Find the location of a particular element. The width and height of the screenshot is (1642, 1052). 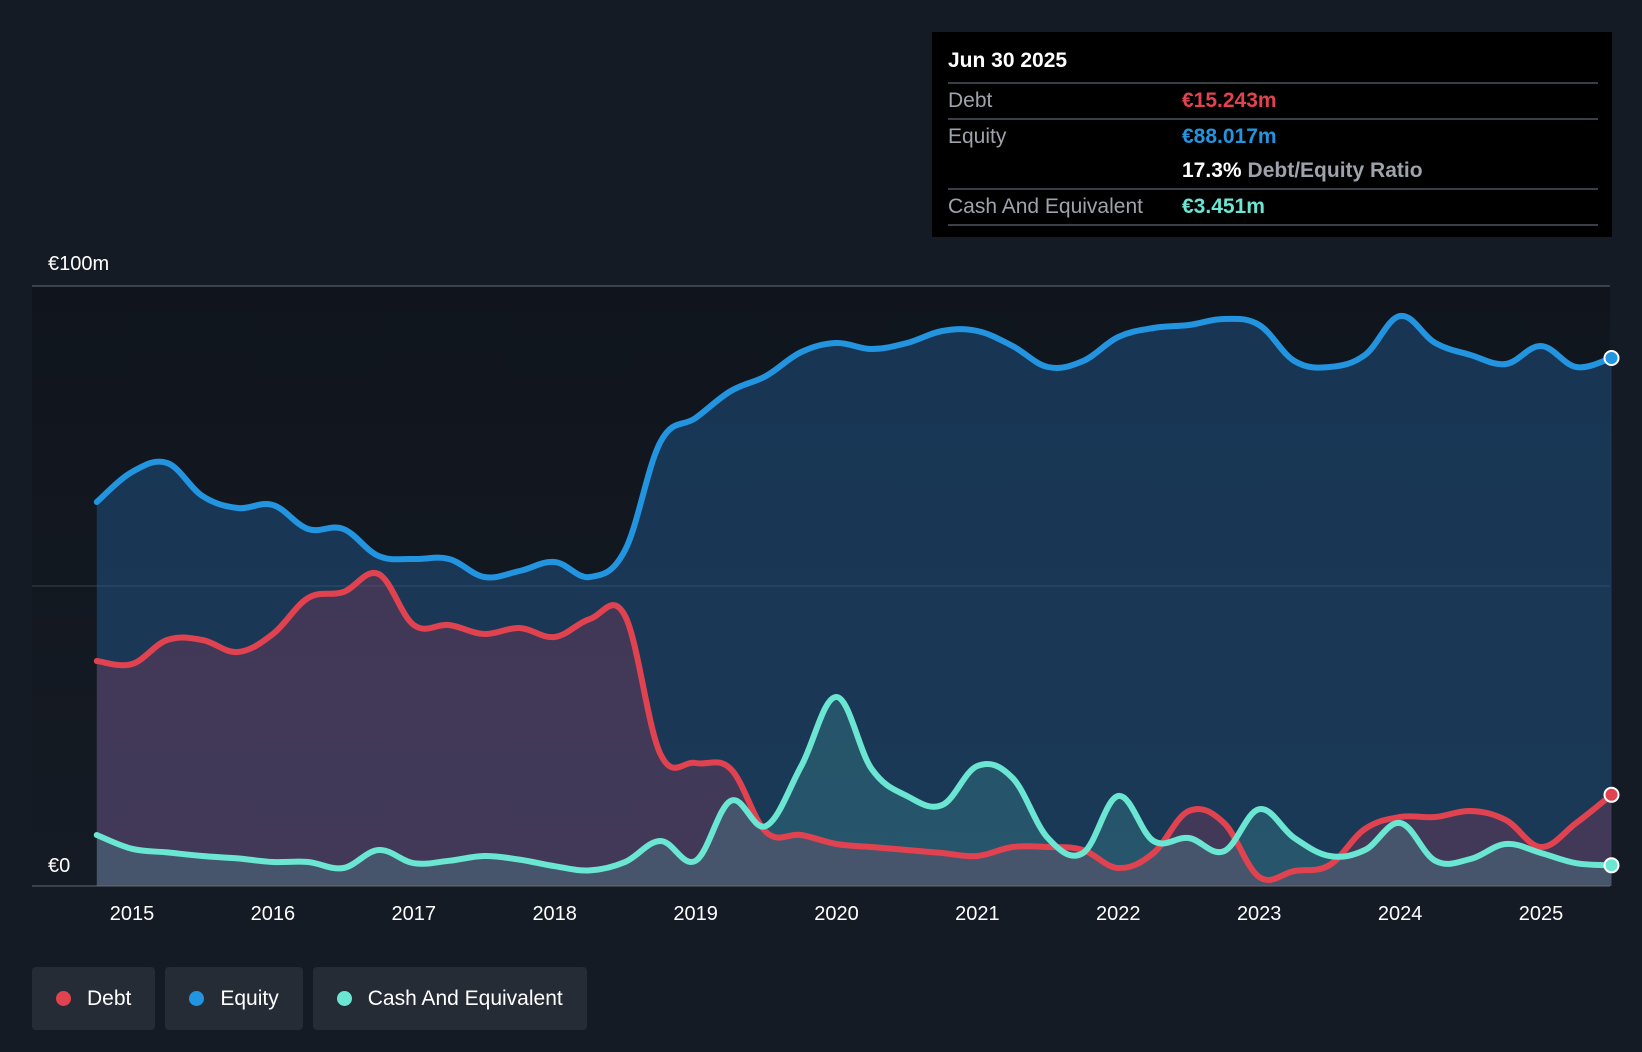

debt-point is located at coordinates (1611, 794).